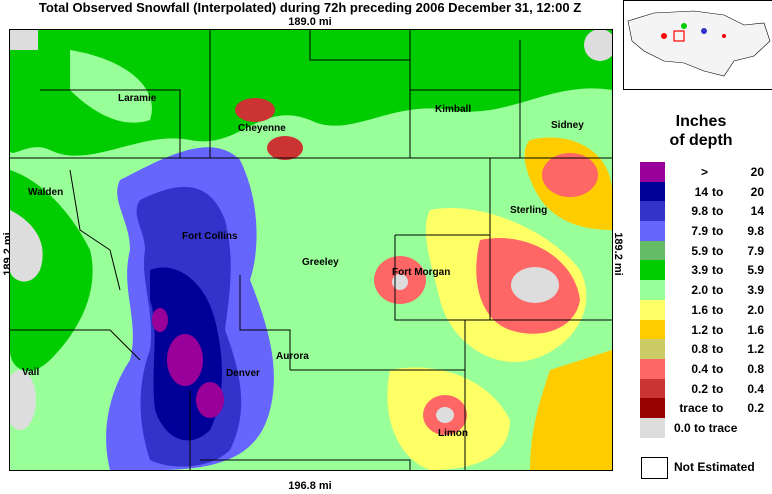 The height and width of the screenshot is (494, 772). What do you see at coordinates (699, 231) in the screenshot?
I see `legend-label: 7.9` at bounding box center [699, 231].